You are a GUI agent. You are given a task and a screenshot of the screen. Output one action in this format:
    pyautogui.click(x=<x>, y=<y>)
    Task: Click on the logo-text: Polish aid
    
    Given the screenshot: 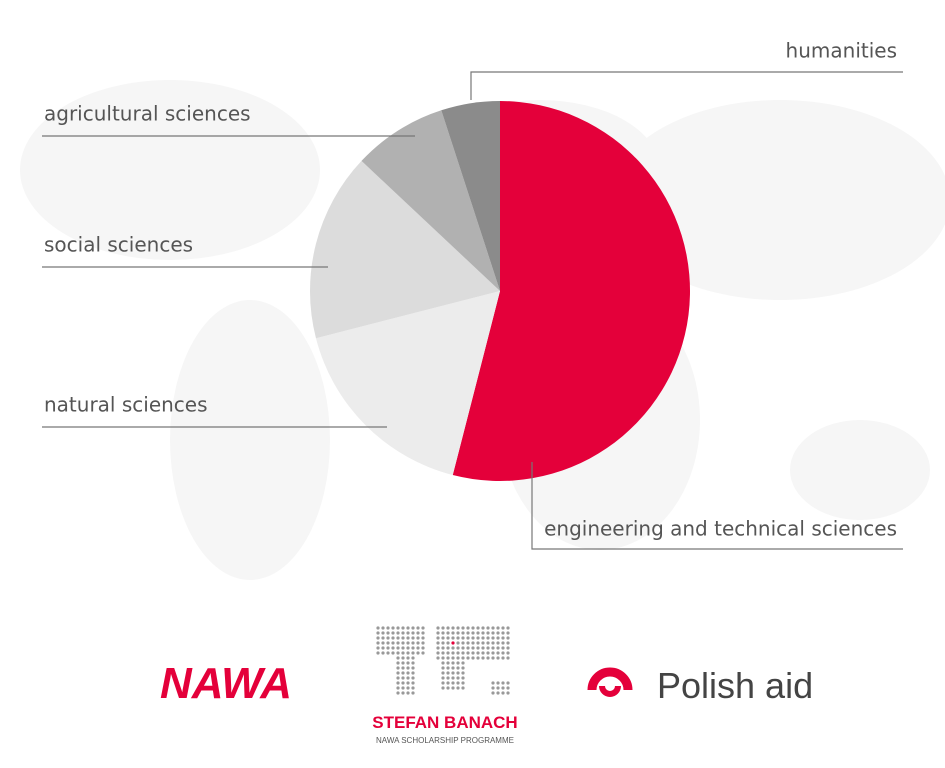 What is the action you would take?
    pyautogui.click(x=735, y=685)
    